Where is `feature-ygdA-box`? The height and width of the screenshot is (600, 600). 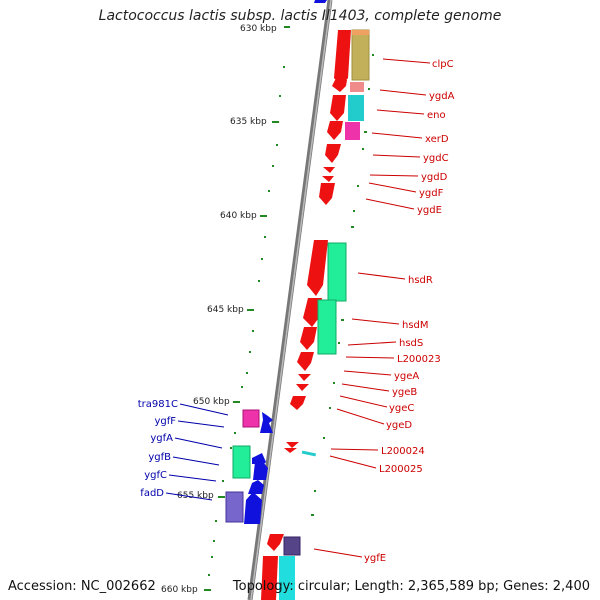 feature-ygdA-box is located at coordinates (357, 87).